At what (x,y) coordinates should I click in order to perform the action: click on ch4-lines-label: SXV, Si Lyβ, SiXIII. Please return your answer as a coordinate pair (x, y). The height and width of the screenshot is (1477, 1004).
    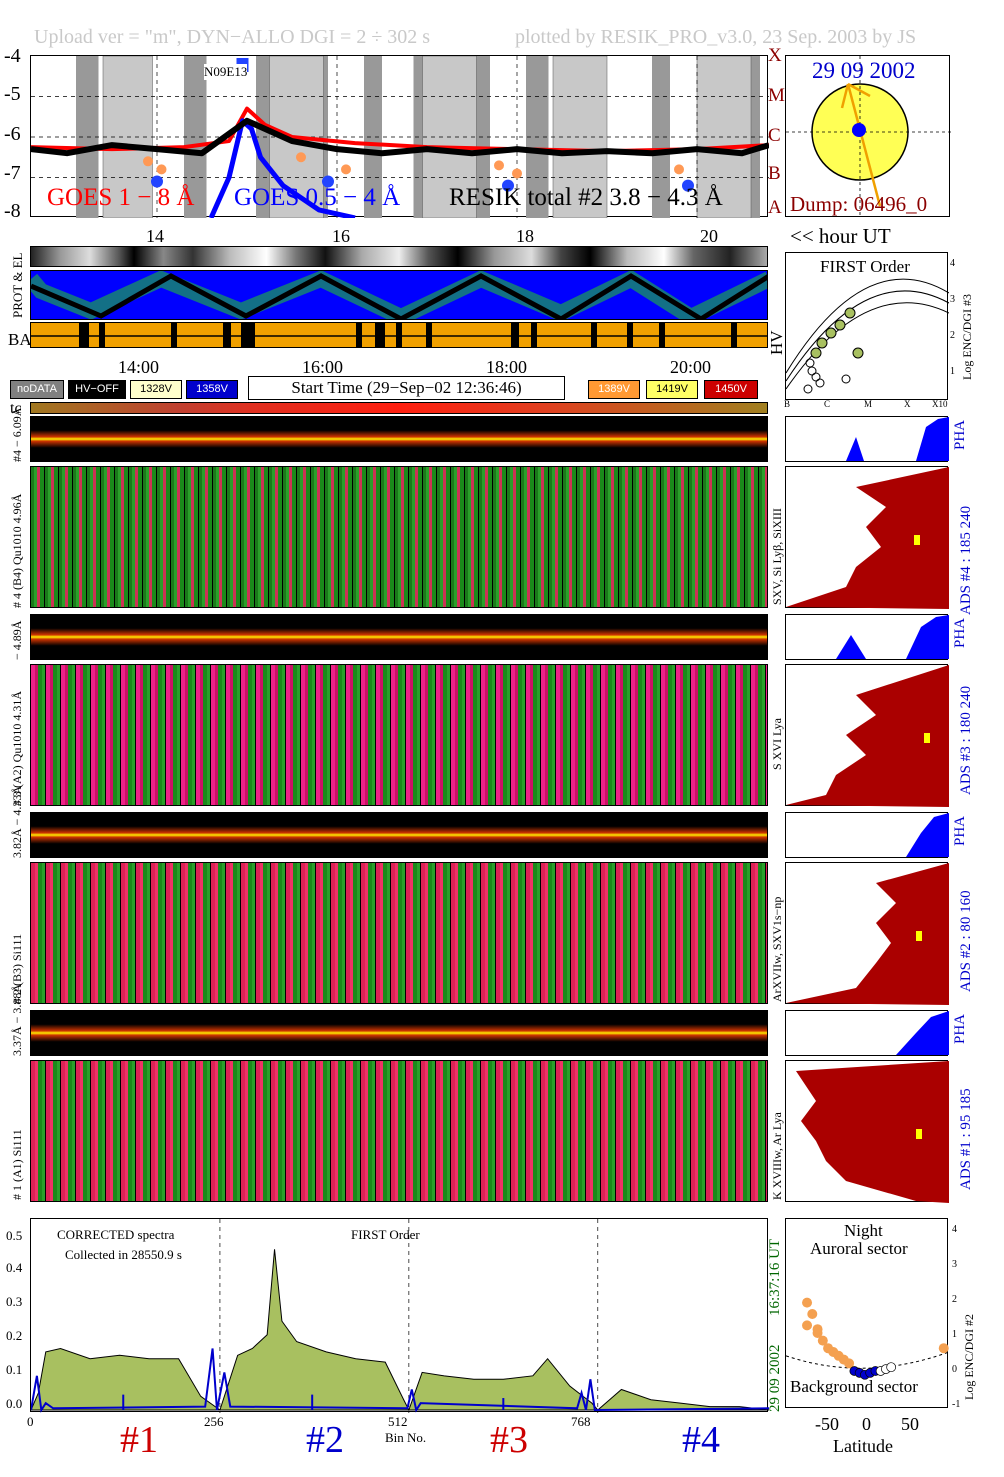
    Looking at the image, I should click on (777, 556).